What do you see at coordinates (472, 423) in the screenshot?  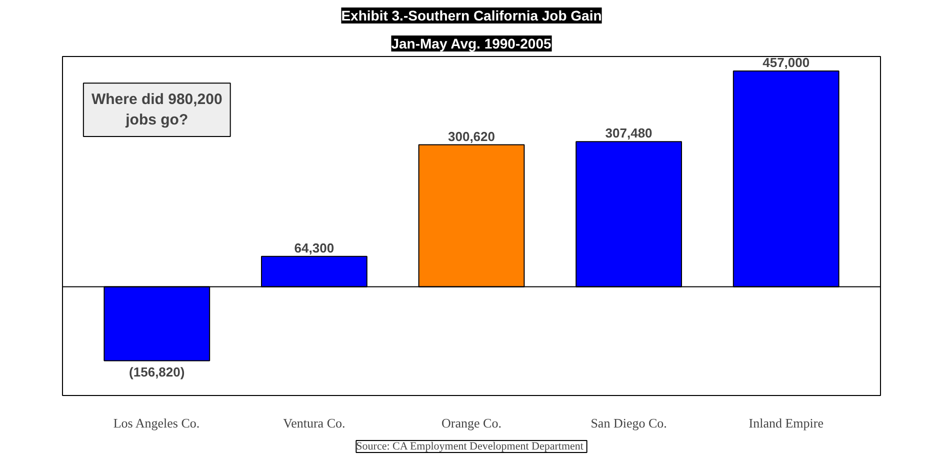 I see `x-tick-label: Orange Co.` at bounding box center [472, 423].